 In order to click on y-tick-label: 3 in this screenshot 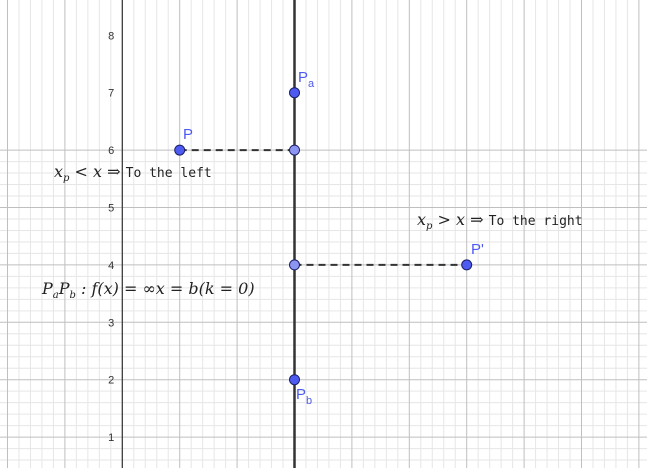, I will do `click(111, 323)`.